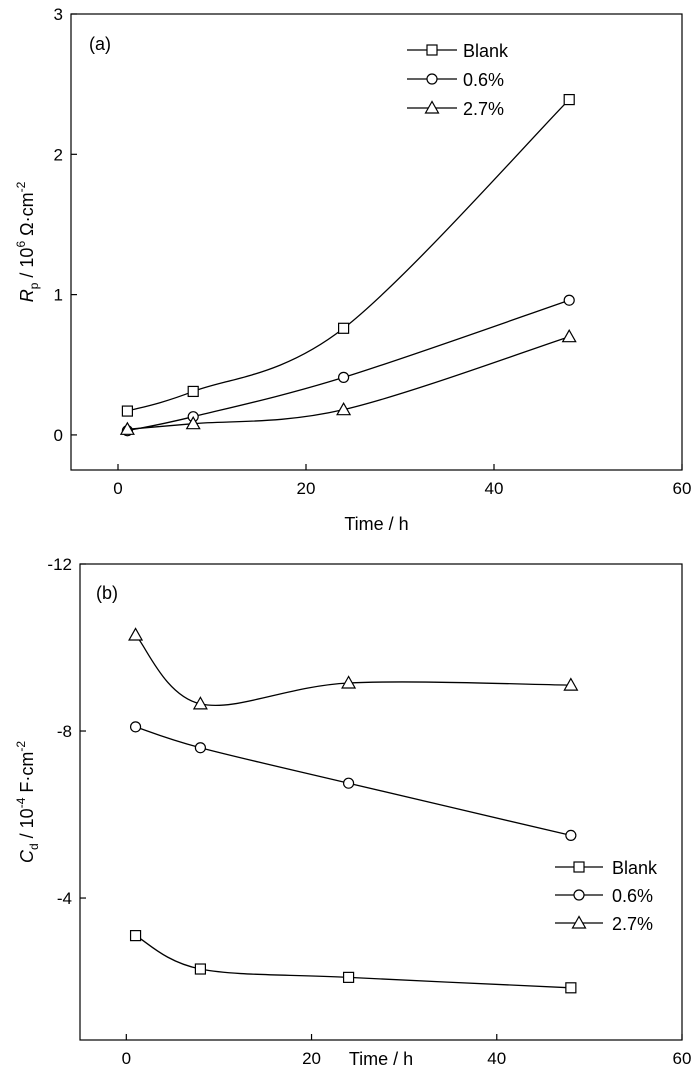  Describe the element at coordinates (59, 564) in the screenshot. I see `y-tick-label: -12` at that location.